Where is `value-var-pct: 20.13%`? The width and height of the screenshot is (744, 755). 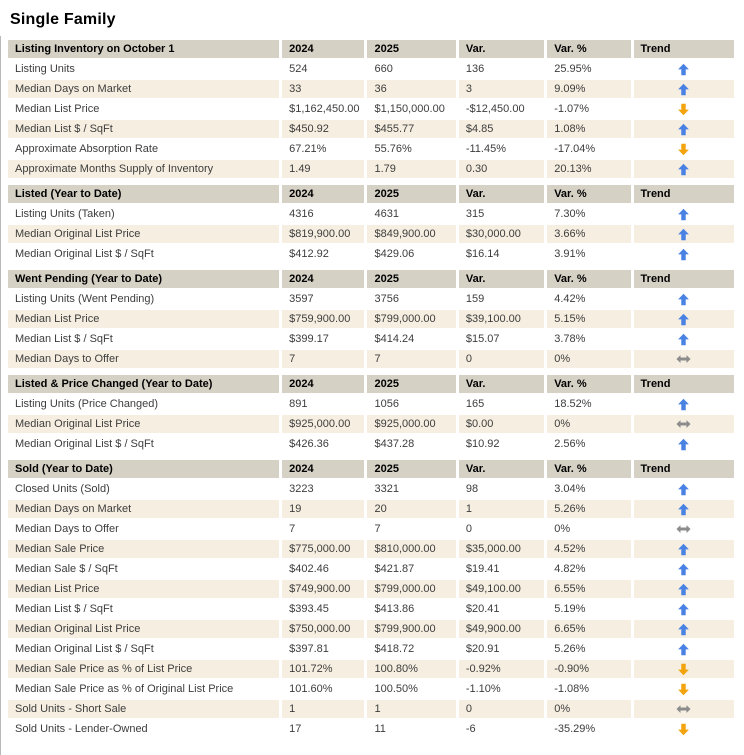
value-var-pct: 20.13% is located at coordinates (589, 169).